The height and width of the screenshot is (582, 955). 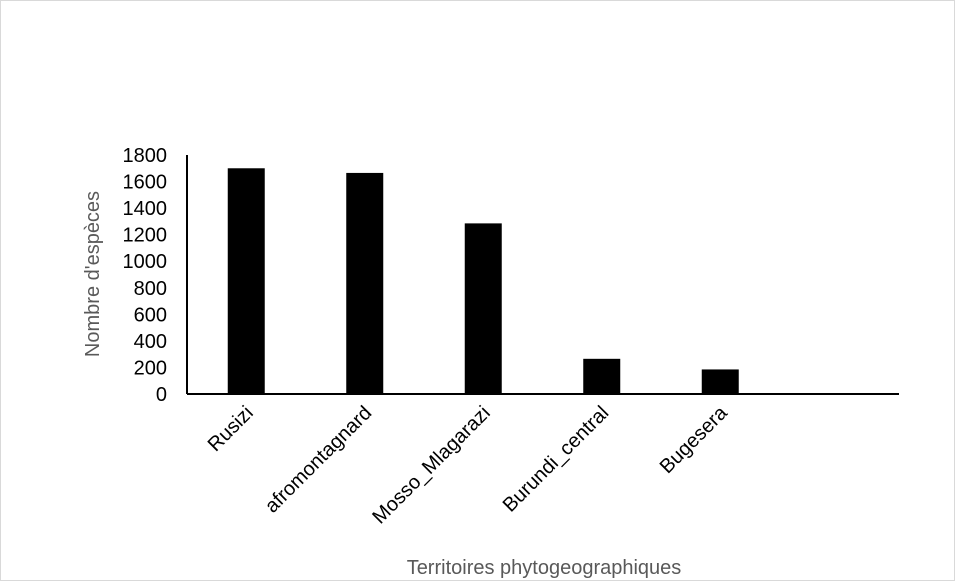 What do you see at coordinates (483, 308) in the screenshot?
I see `bar-mosso-mlagarazi` at bounding box center [483, 308].